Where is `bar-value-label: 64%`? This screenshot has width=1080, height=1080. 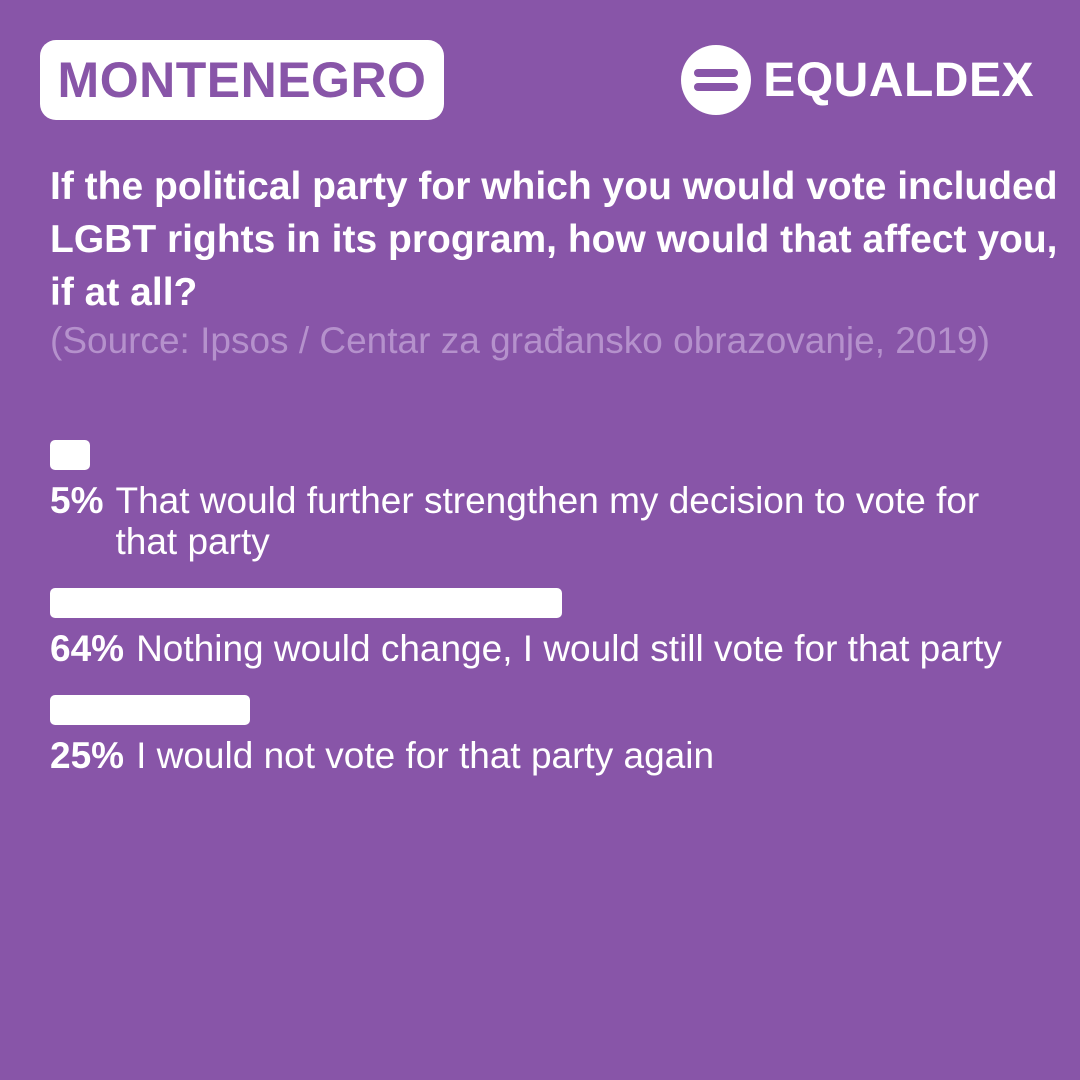 bar-value-label: 64% is located at coordinates (87, 648).